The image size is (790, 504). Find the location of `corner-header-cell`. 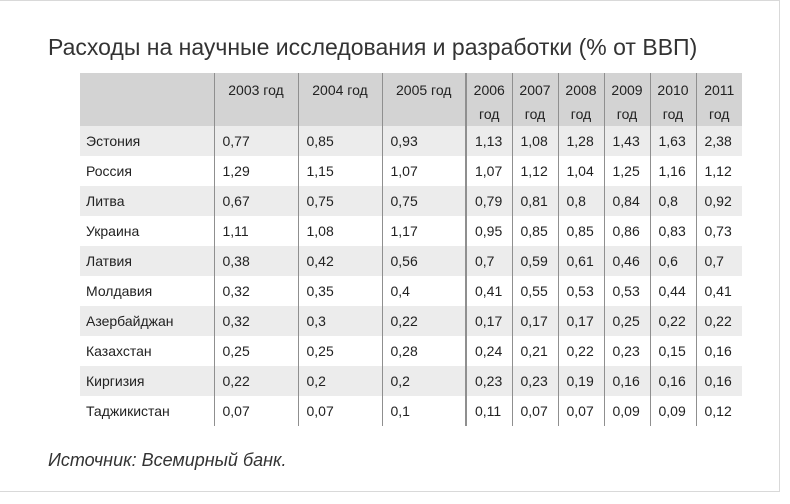

corner-header-cell is located at coordinates (147, 99).